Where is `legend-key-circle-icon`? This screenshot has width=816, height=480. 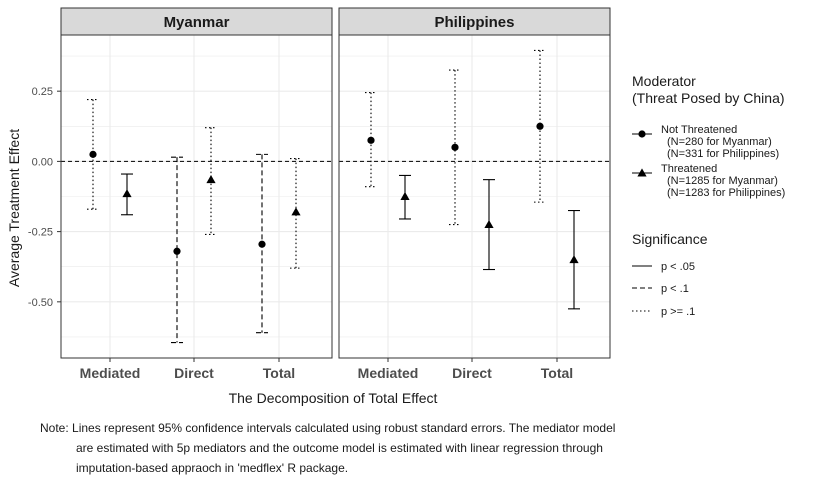
legend-key-circle-icon is located at coordinates (642, 134).